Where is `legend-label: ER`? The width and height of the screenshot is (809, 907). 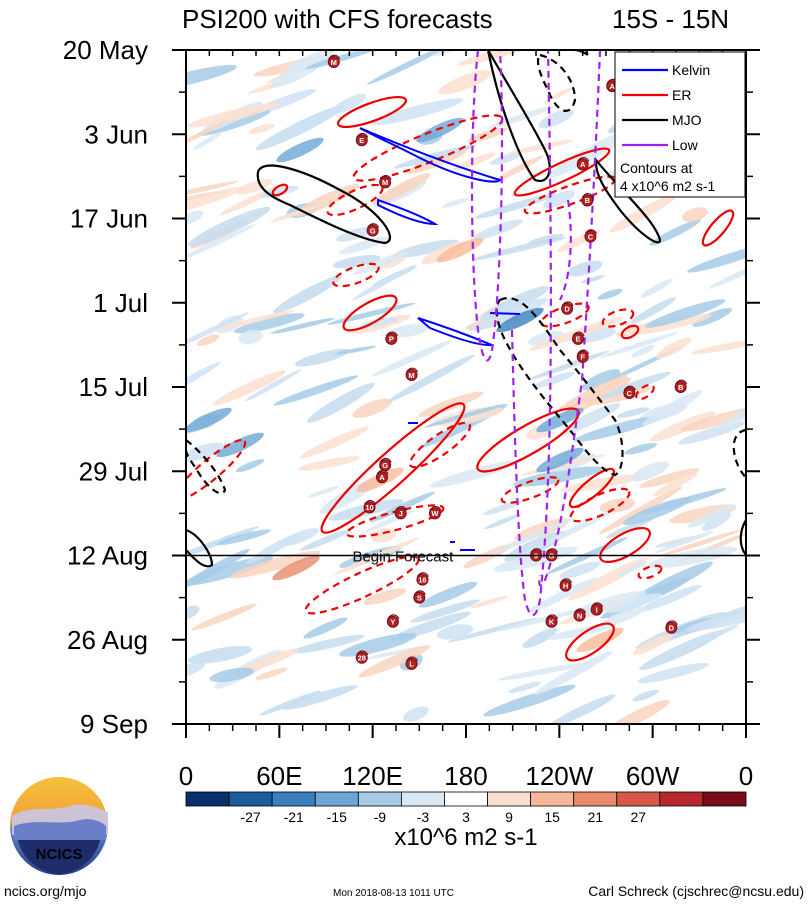
legend-label: ER is located at coordinates (681, 95).